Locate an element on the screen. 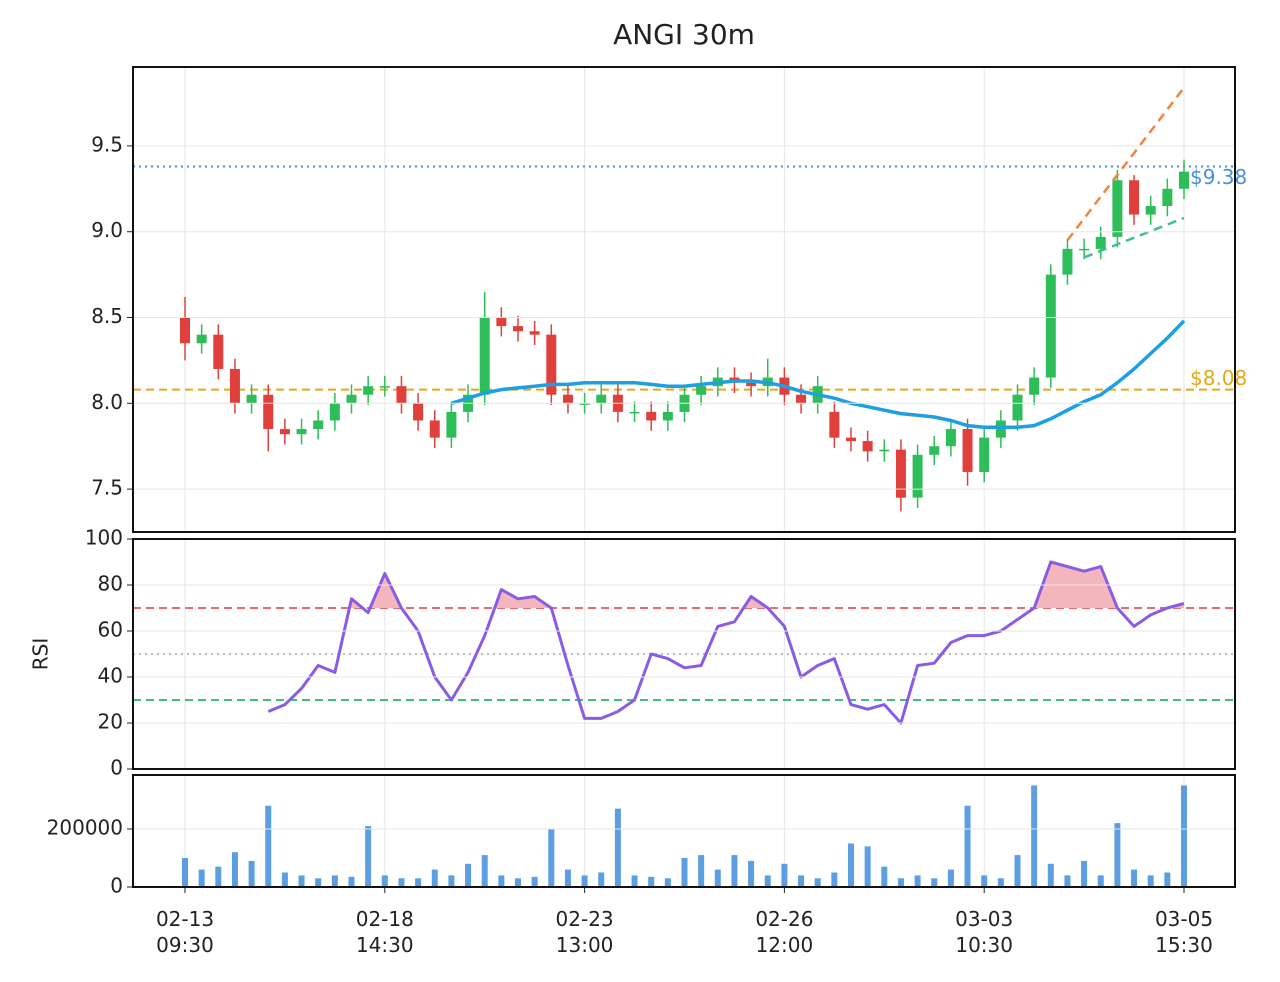 The height and width of the screenshot is (982, 1280). y-tick-label: 8.5 is located at coordinates (107, 316).